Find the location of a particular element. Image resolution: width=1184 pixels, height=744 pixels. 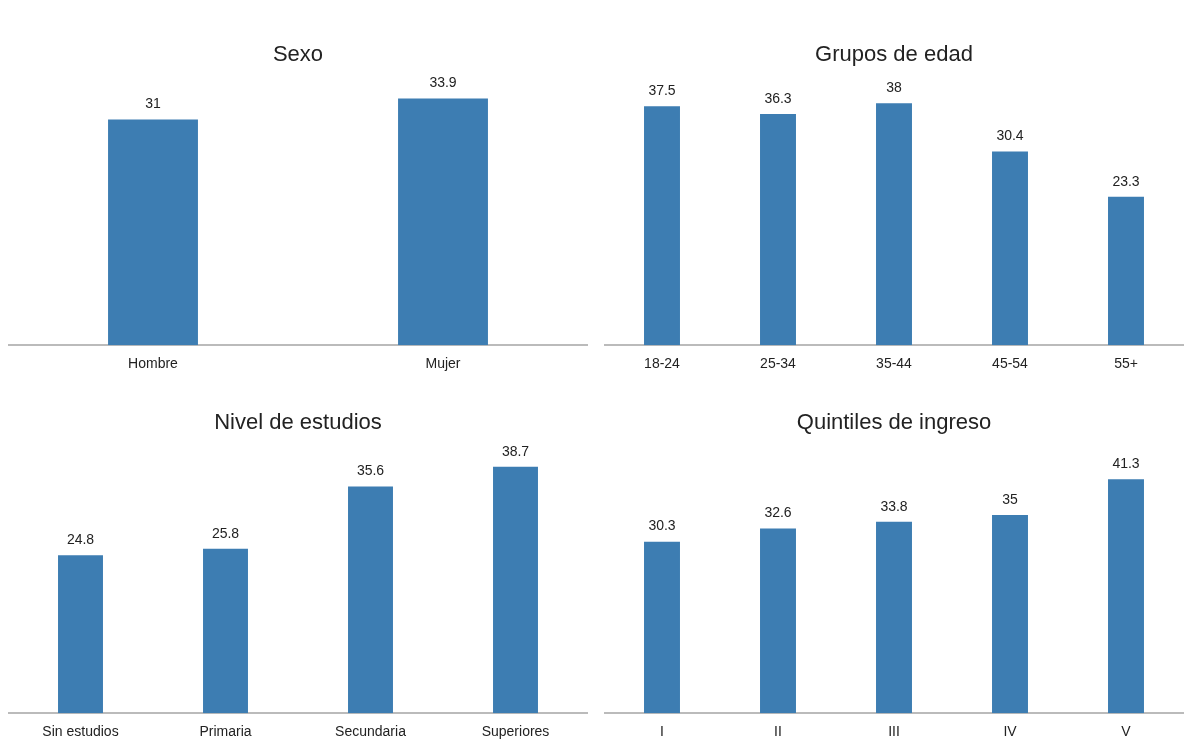

data-label: 35 is located at coordinates (1010, 498).